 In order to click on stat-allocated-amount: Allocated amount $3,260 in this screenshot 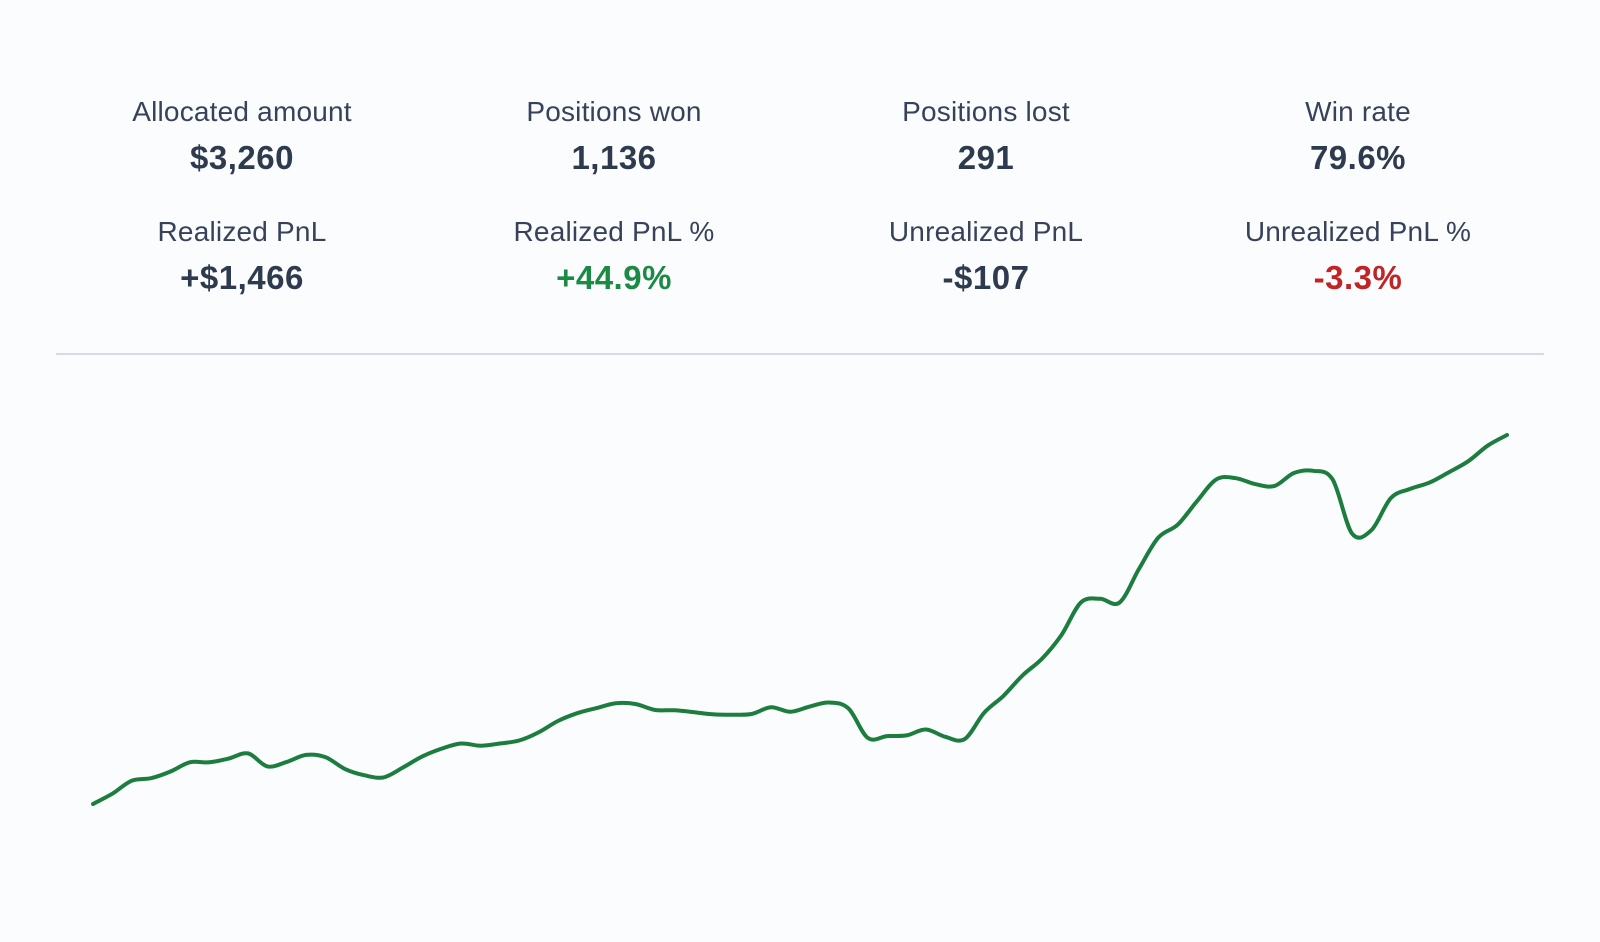, I will do `click(242, 137)`.